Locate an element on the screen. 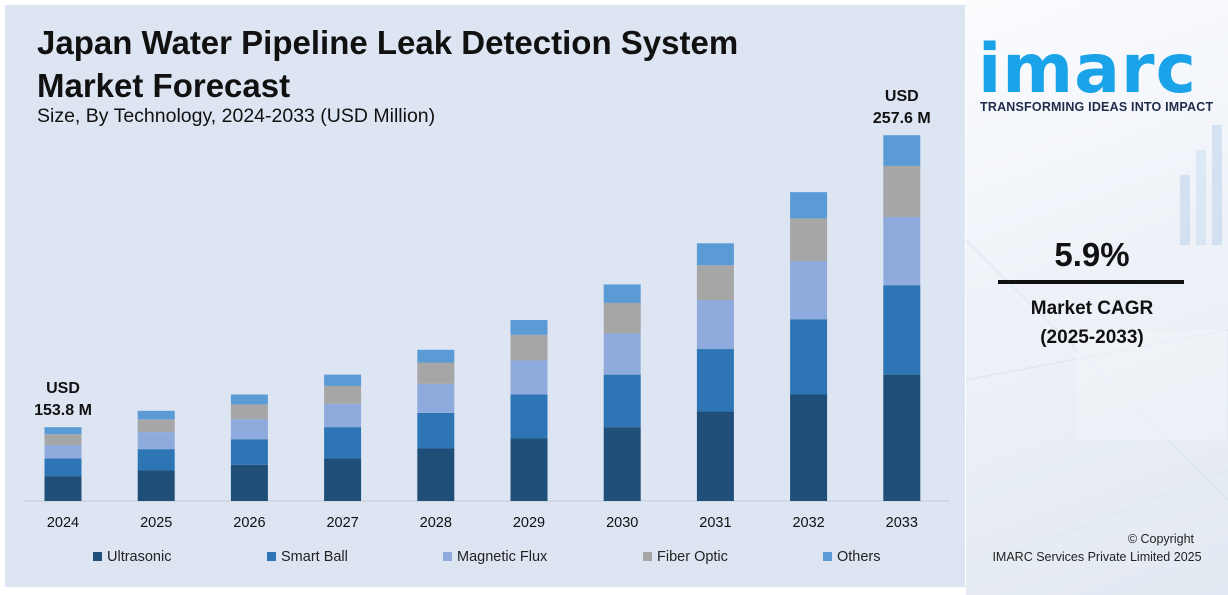 The width and height of the screenshot is (1228, 595). bar-others-2030 is located at coordinates (622, 293).